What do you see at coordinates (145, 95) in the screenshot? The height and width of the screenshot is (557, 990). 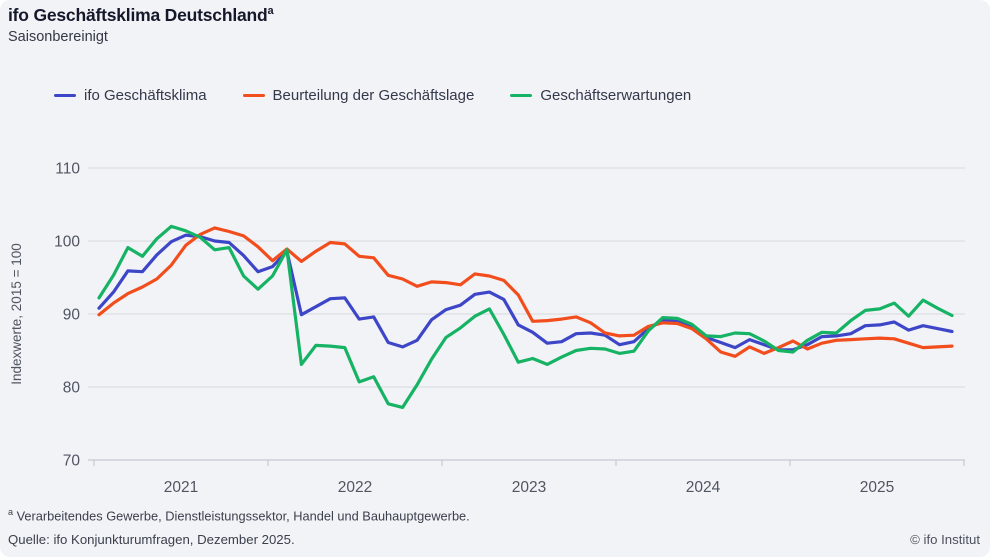 I see `legend-label: ifo Geschäftsklima` at bounding box center [145, 95].